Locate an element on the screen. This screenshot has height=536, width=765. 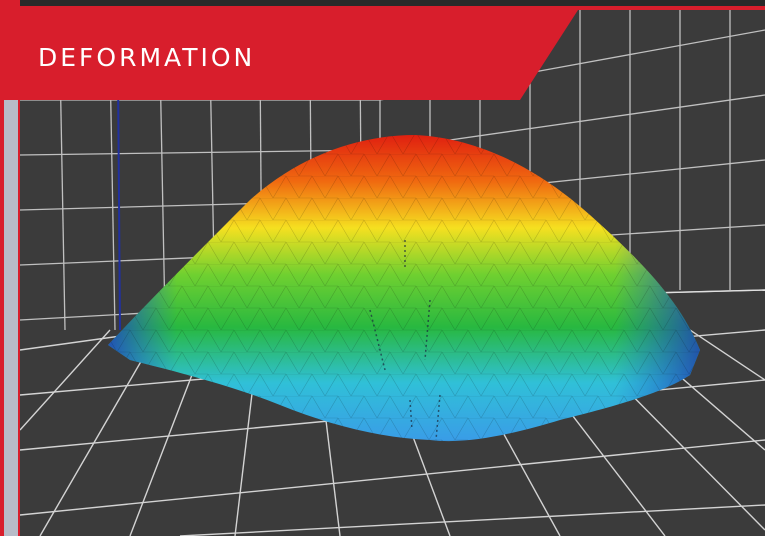
side-panel is located at coordinates (11, 318).